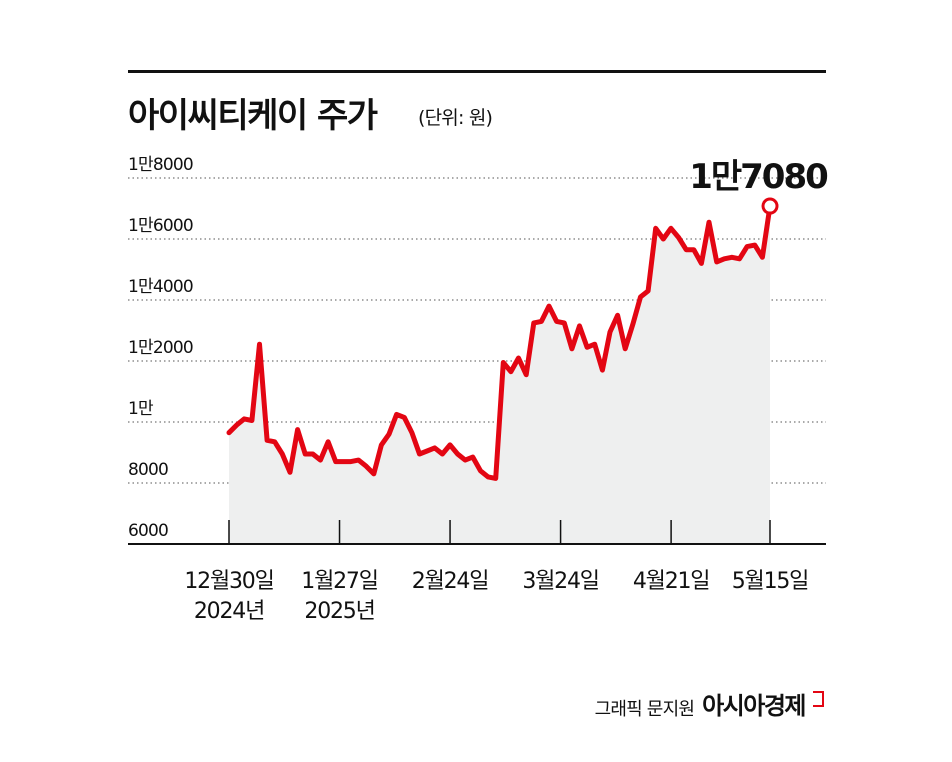  Describe the element at coordinates (141, 409) in the screenshot. I see `y-tick-label: 1만` at that location.